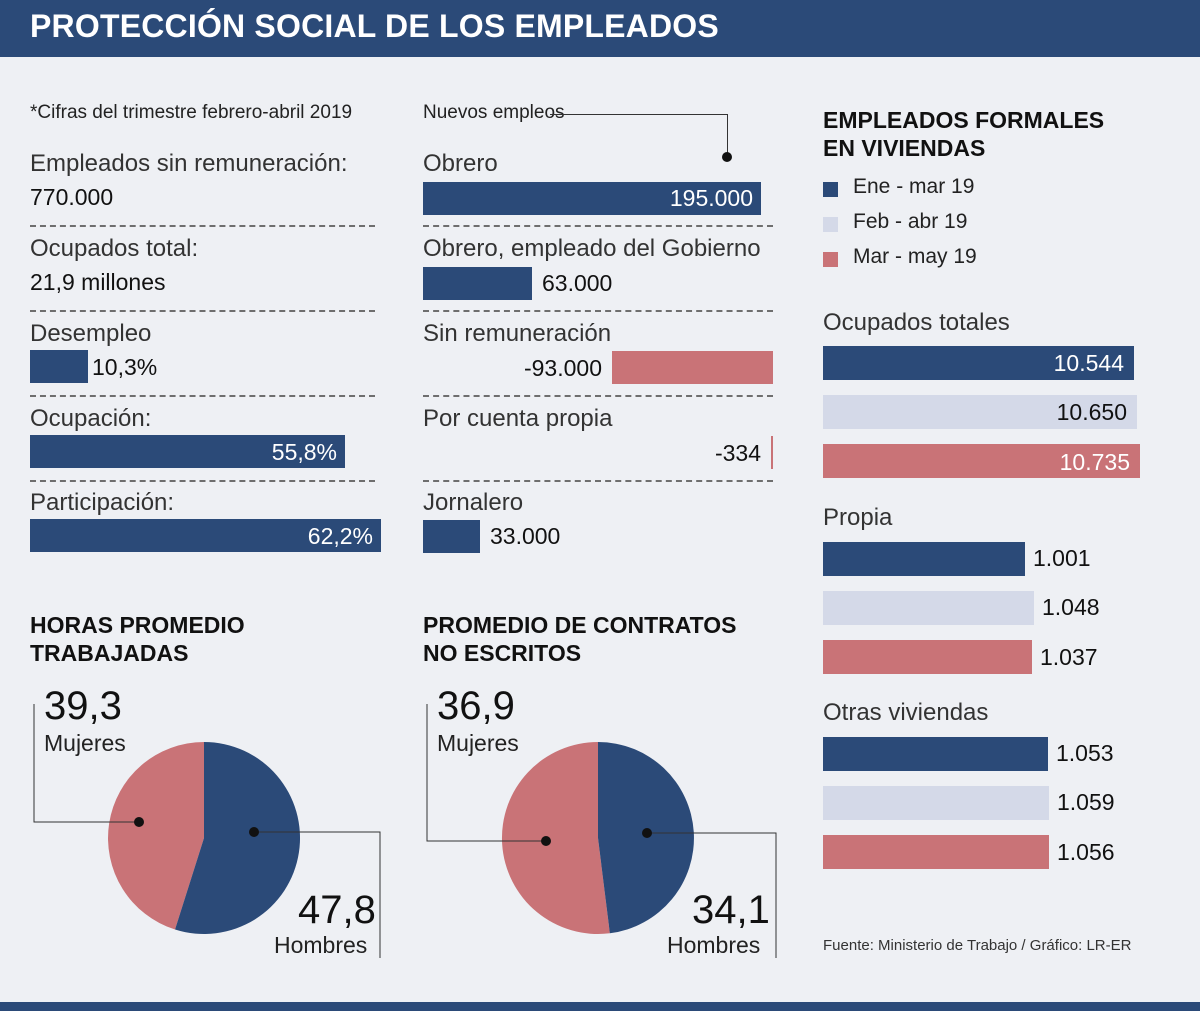 The height and width of the screenshot is (1011, 1200). I want to click on housing-group-label-total: Ocupados totales, so click(916, 322).